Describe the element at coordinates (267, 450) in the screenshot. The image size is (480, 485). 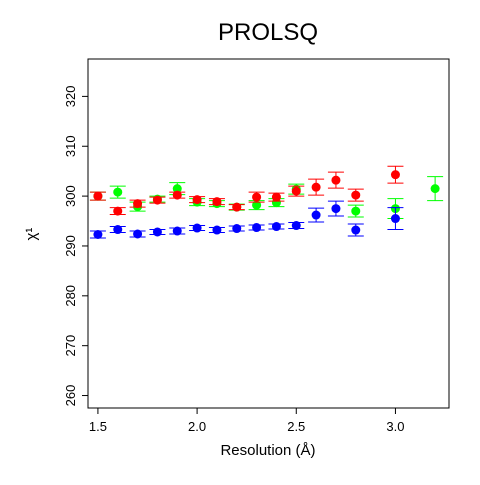
I see `x-axis-label: Resolution (Å)` at that location.